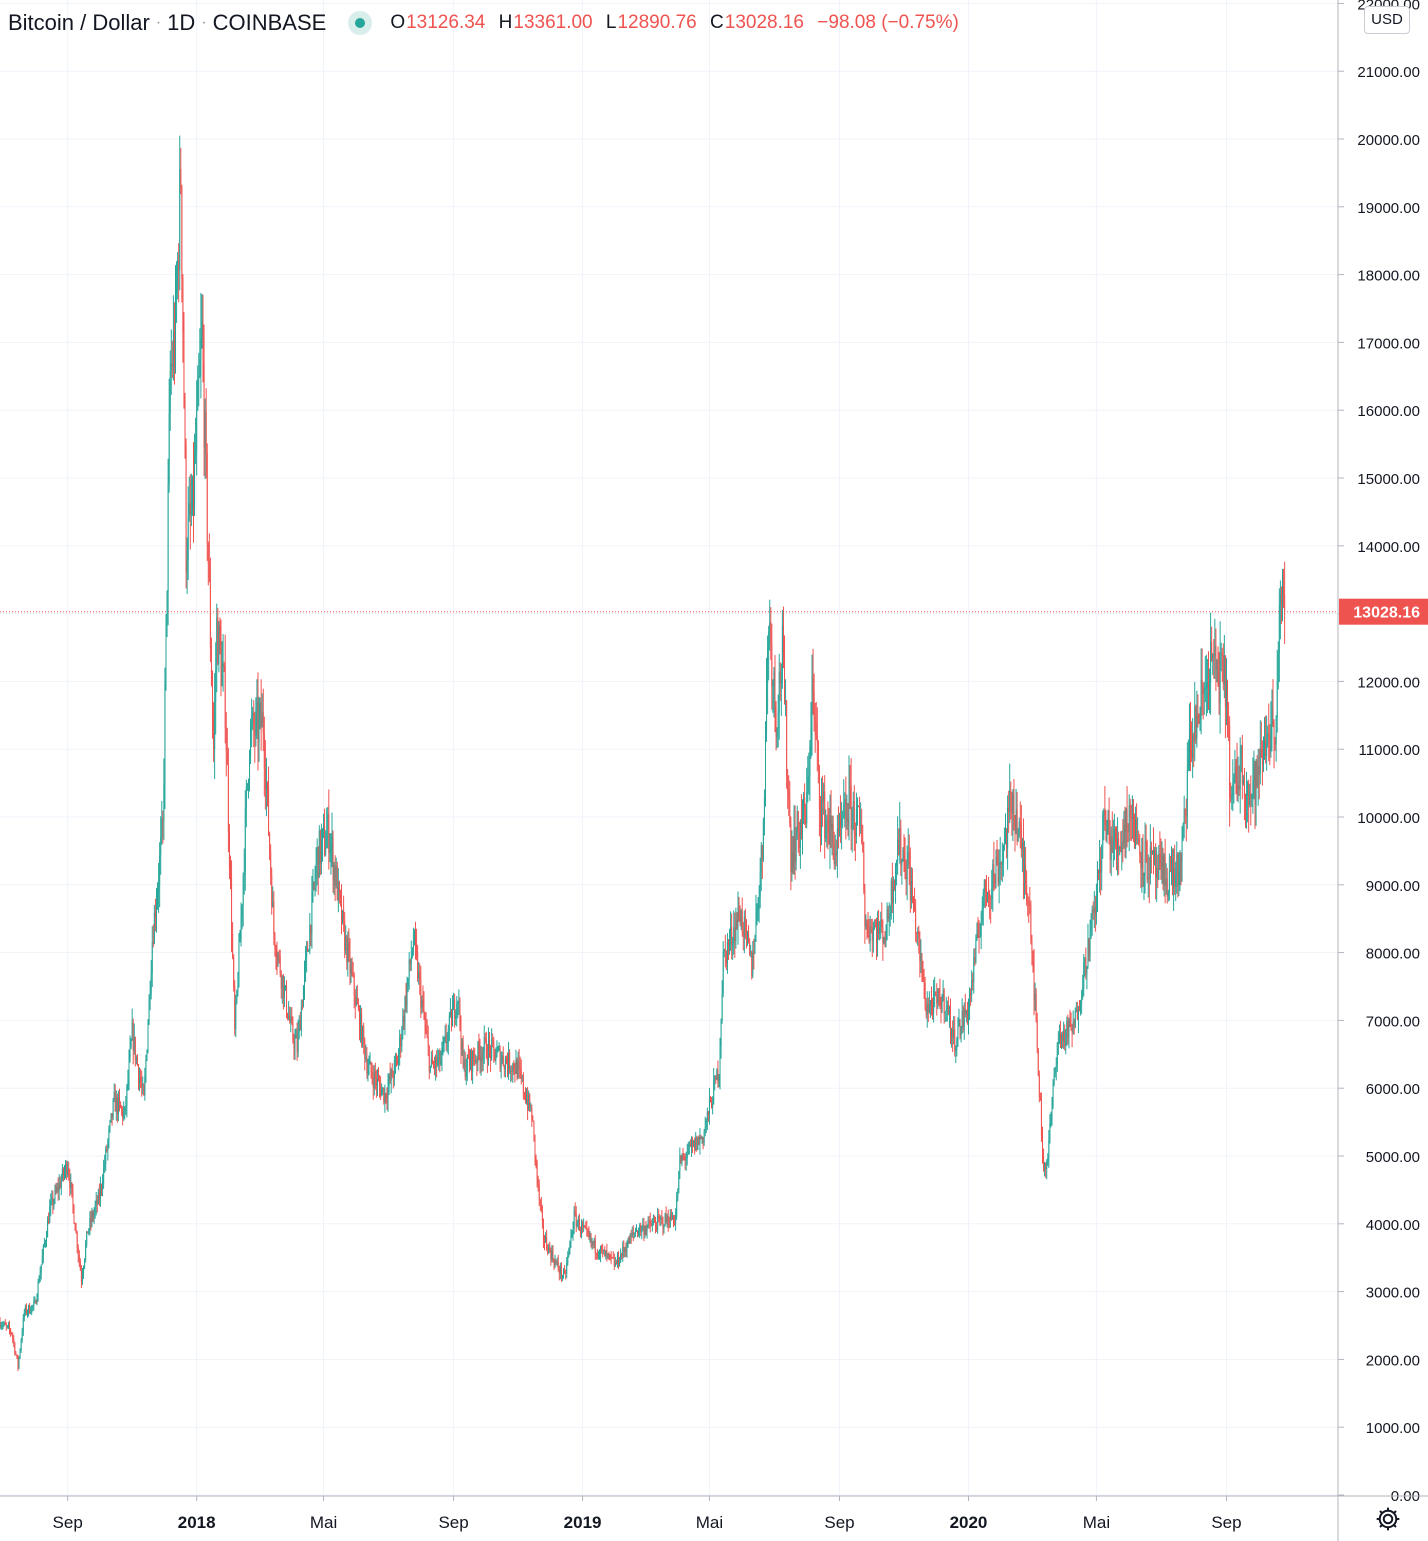 The width and height of the screenshot is (1428, 1541). What do you see at coordinates (79, 22) in the screenshot?
I see `symbol-name: Bitcoin / Dollar` at bounding box center [79, 22].